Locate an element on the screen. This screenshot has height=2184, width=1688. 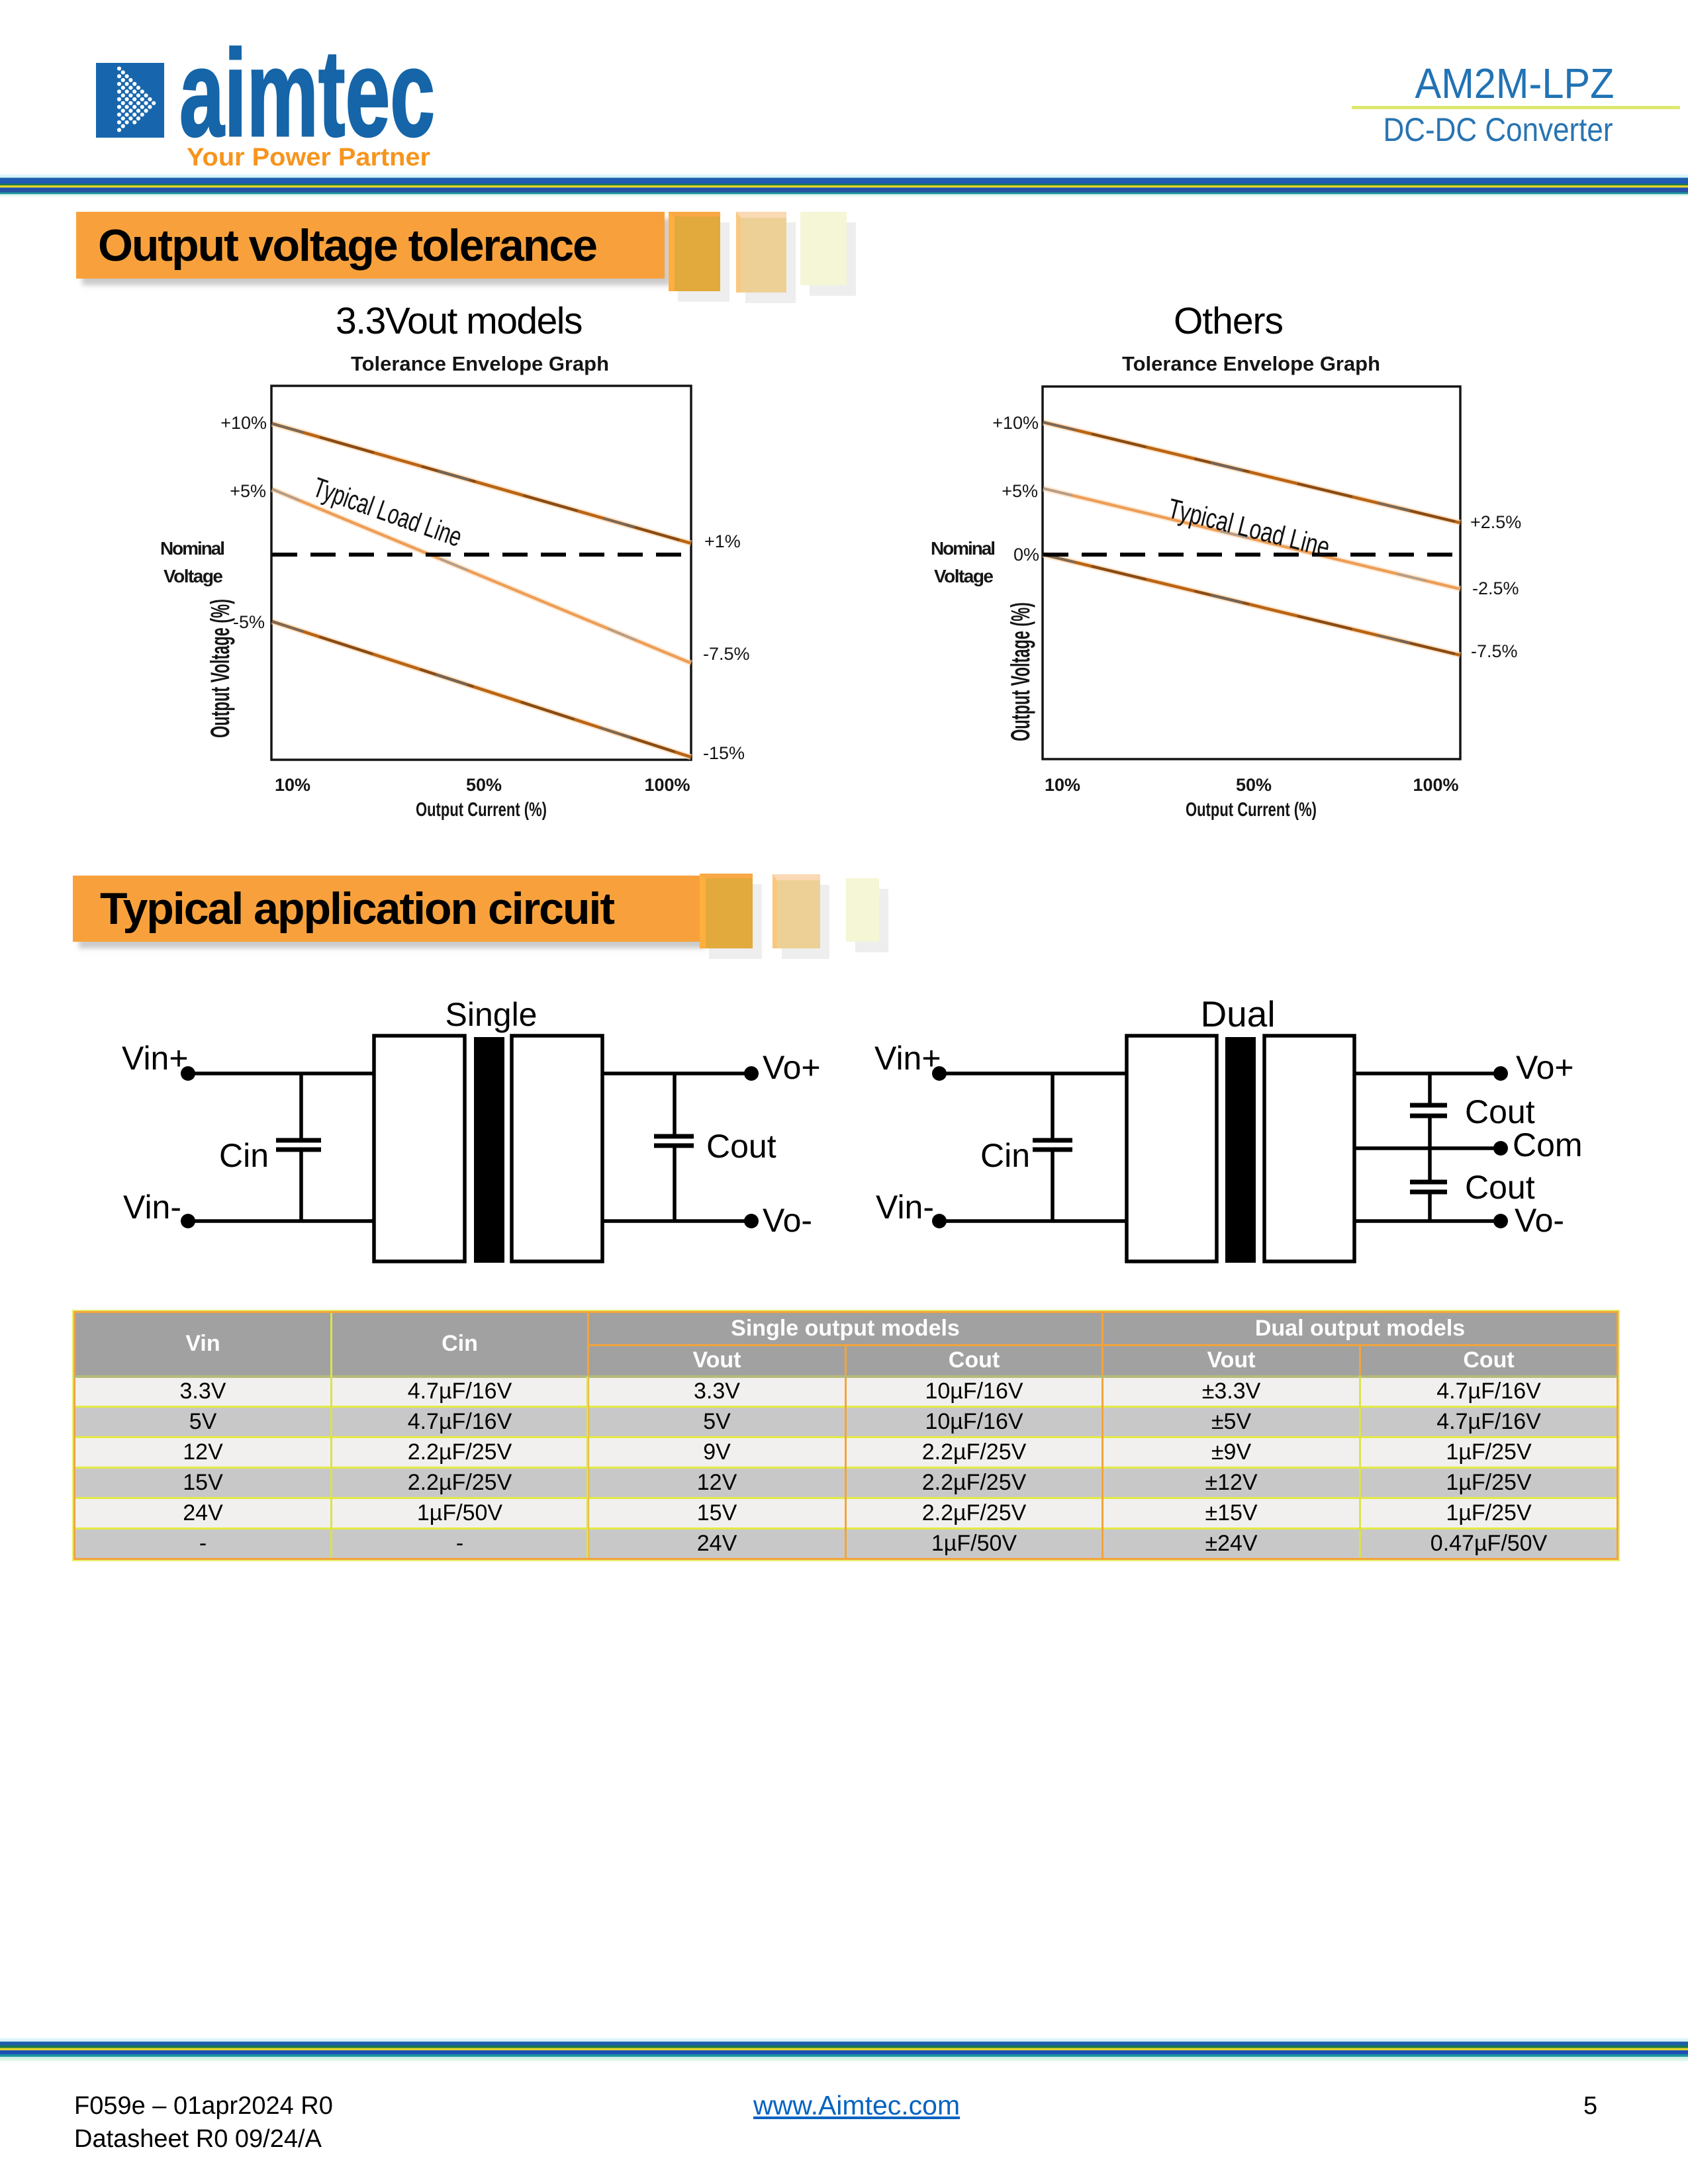
svg-text: Your Power Partner is located at coordinates (308, 157).